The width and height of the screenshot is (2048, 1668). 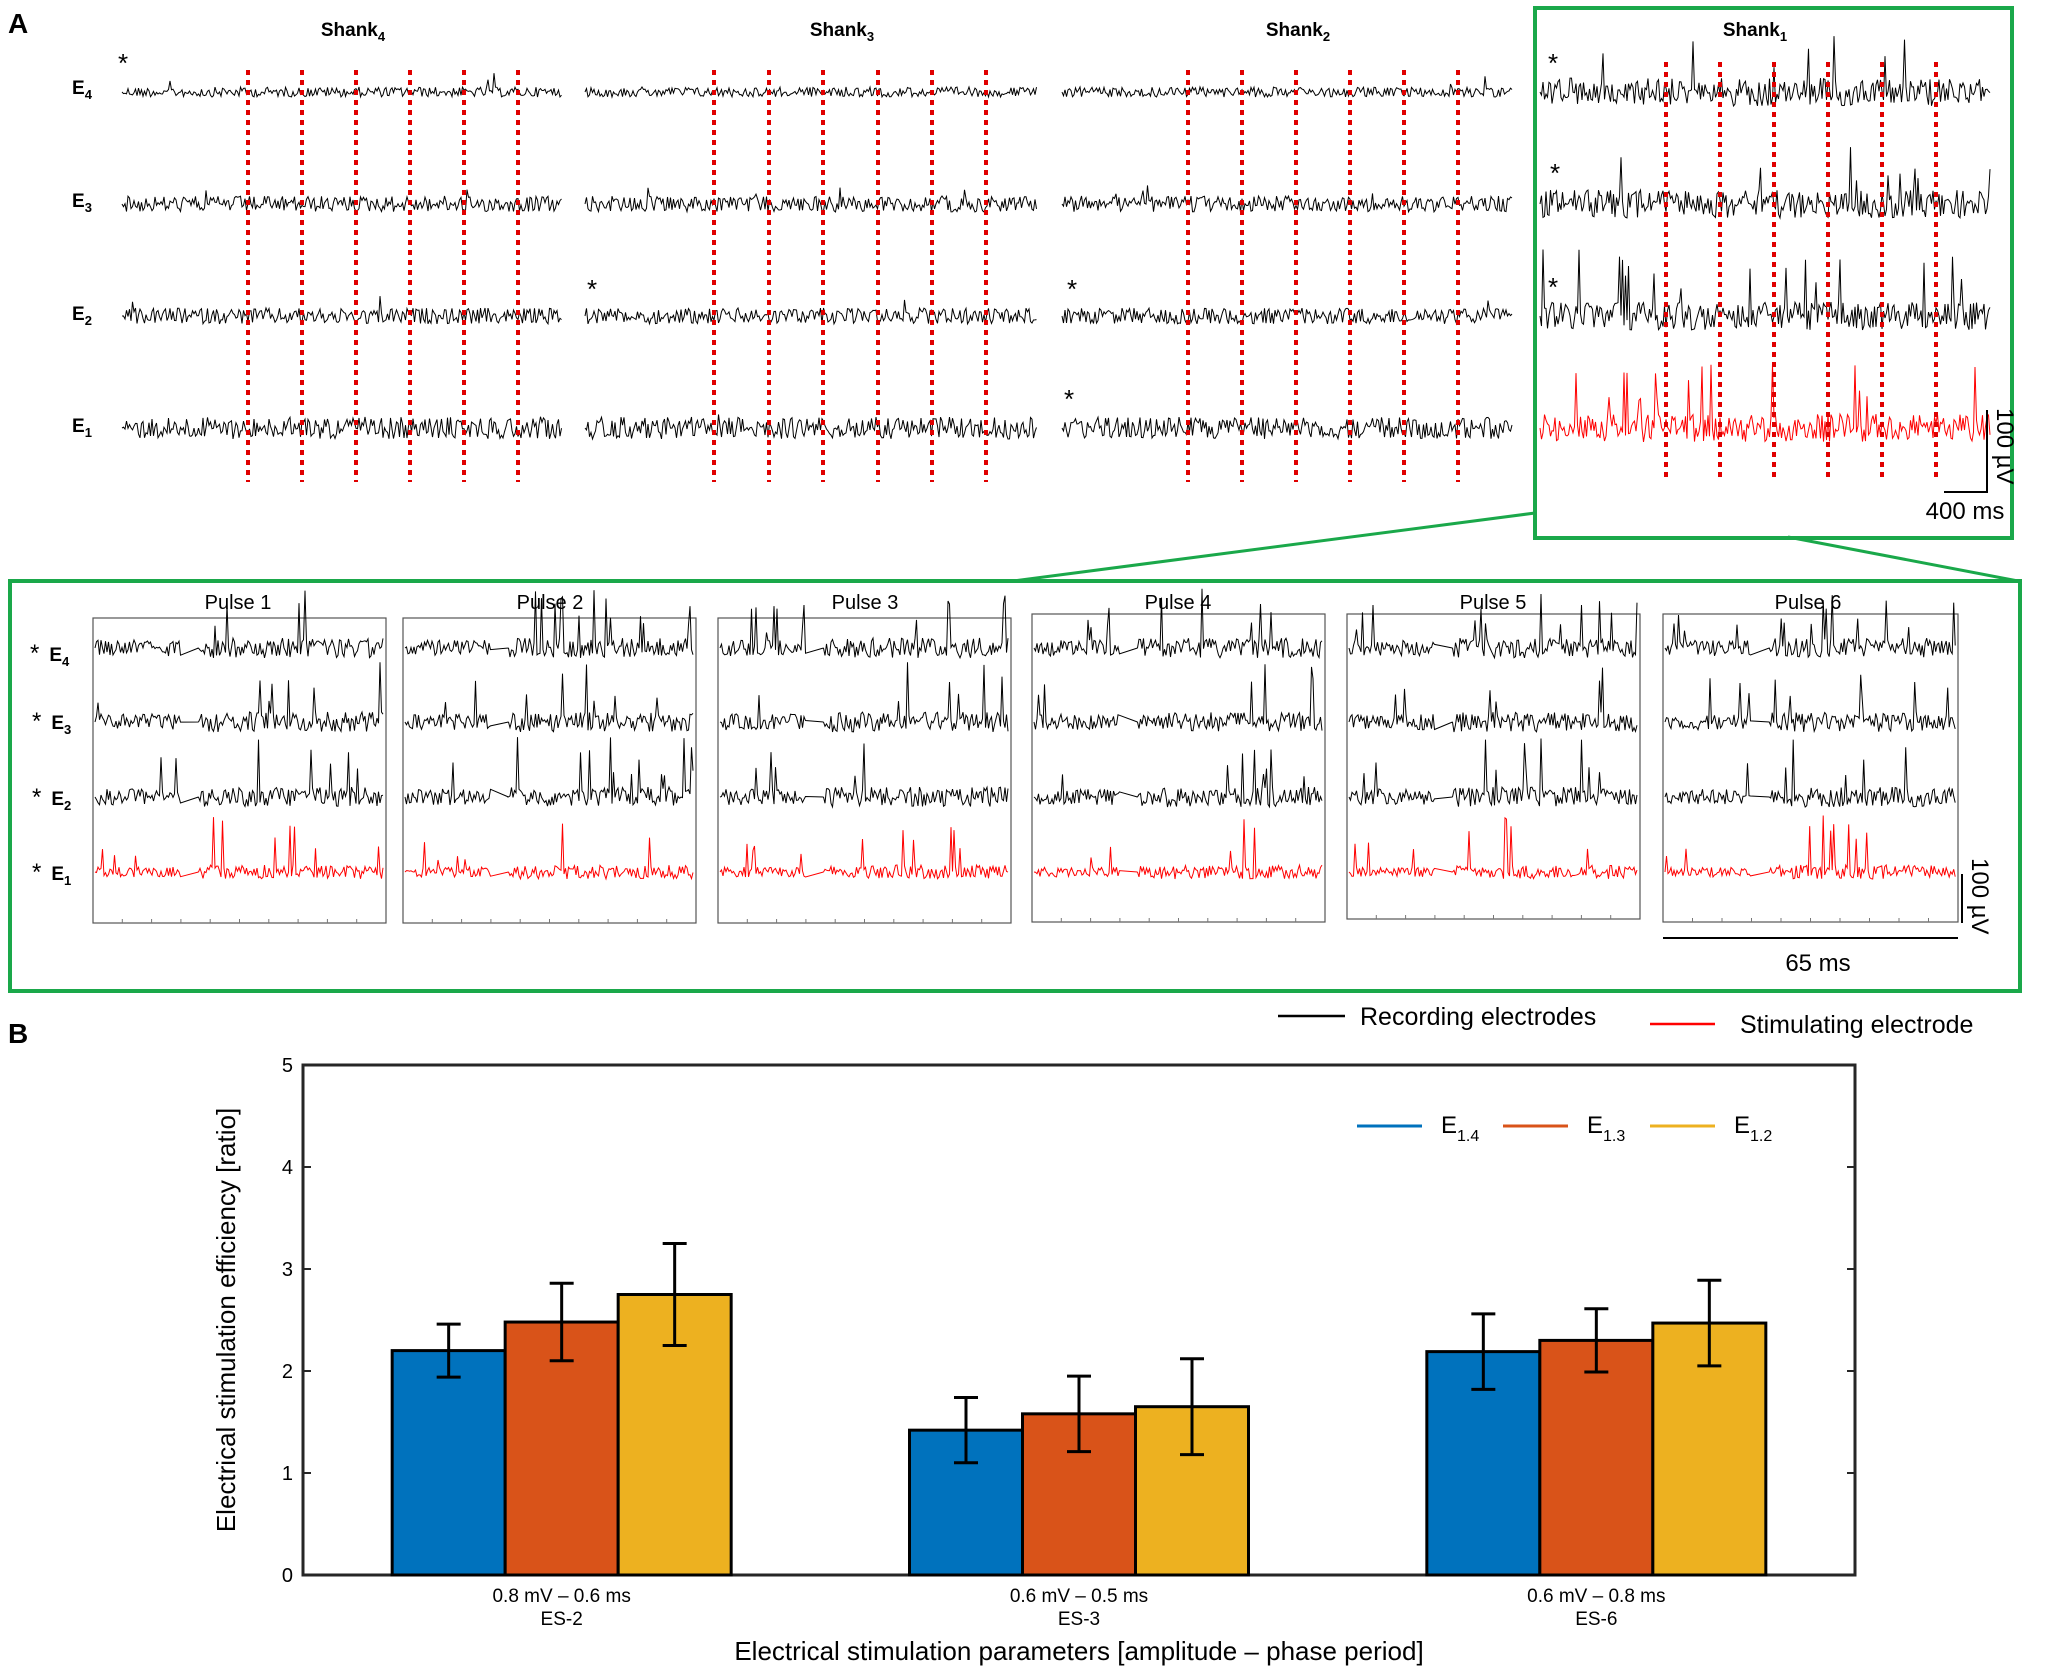 I want to click on trace-shank4-e4, so click(x=341, y=86).